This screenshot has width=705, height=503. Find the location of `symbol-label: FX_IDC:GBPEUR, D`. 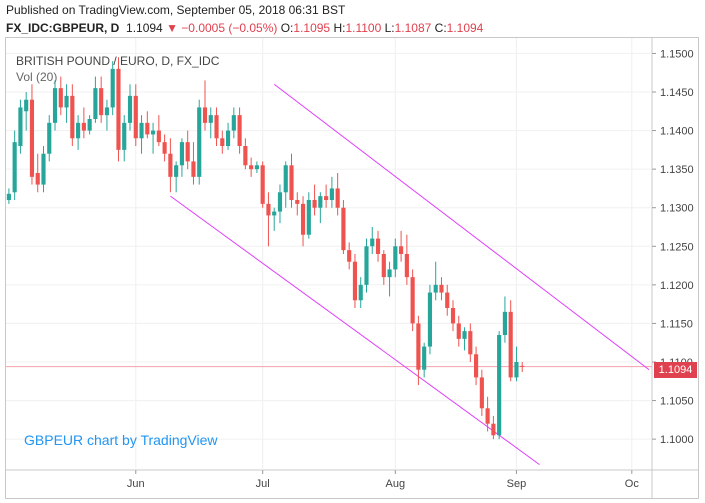

symbol-label: FX_IDC:GBPEUR, D is located at coordinates (63, 28).